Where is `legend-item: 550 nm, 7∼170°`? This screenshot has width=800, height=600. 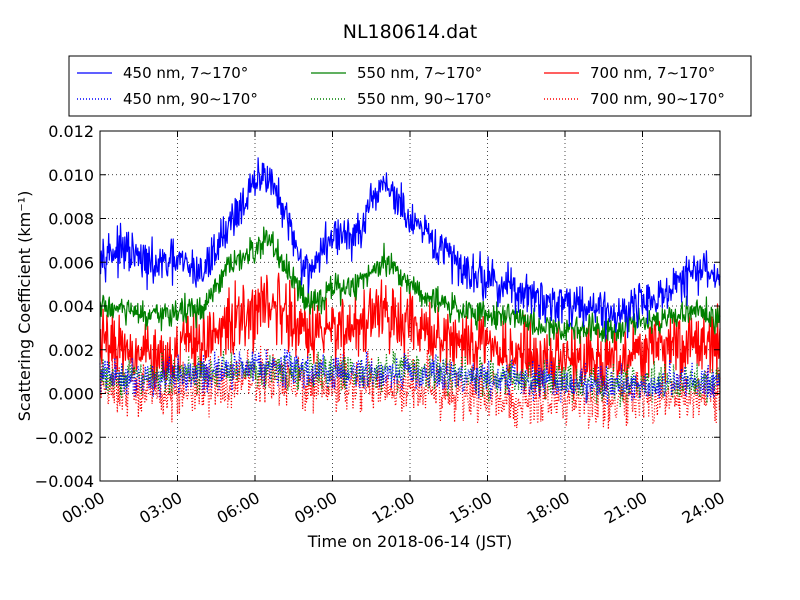
legend-item: 550 nm, 7∼170° is located at coordinates (396, 73).